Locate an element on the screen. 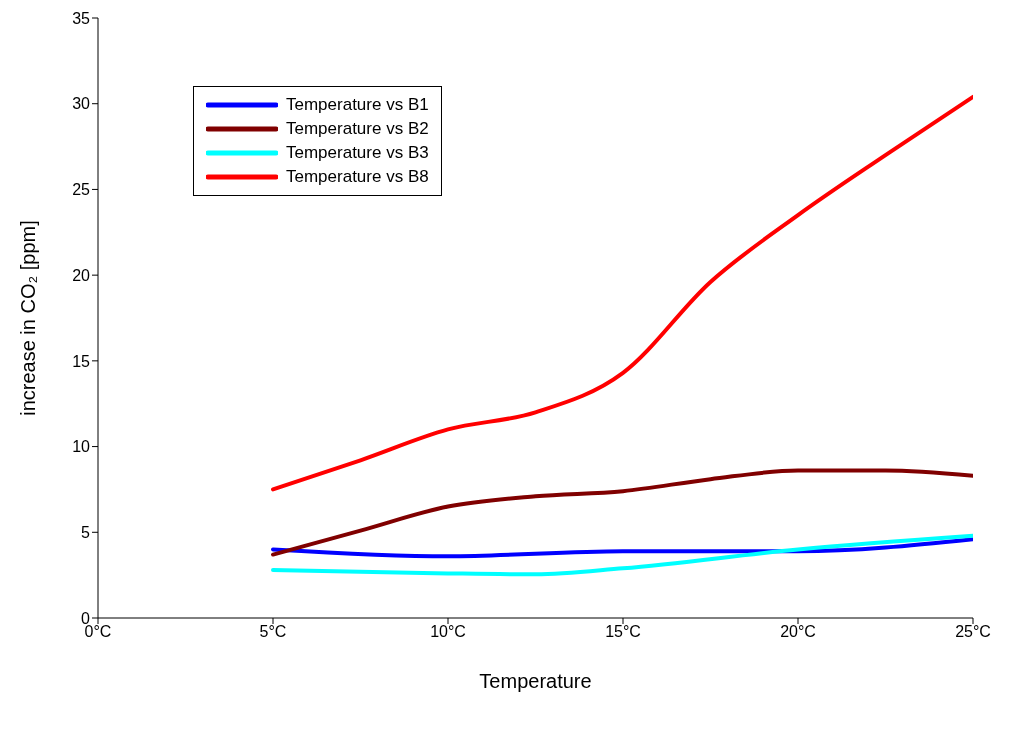 This screenshot has height=739, width=1009. x-tick-label: 15°C is located at coordinates (623, 632).